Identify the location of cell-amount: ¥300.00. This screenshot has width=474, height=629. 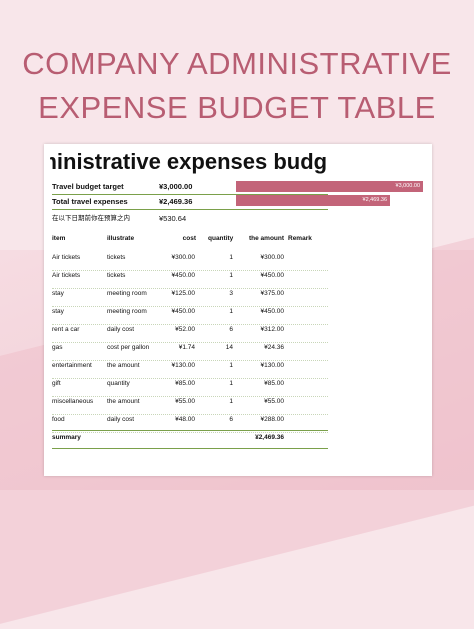
(272, 257).